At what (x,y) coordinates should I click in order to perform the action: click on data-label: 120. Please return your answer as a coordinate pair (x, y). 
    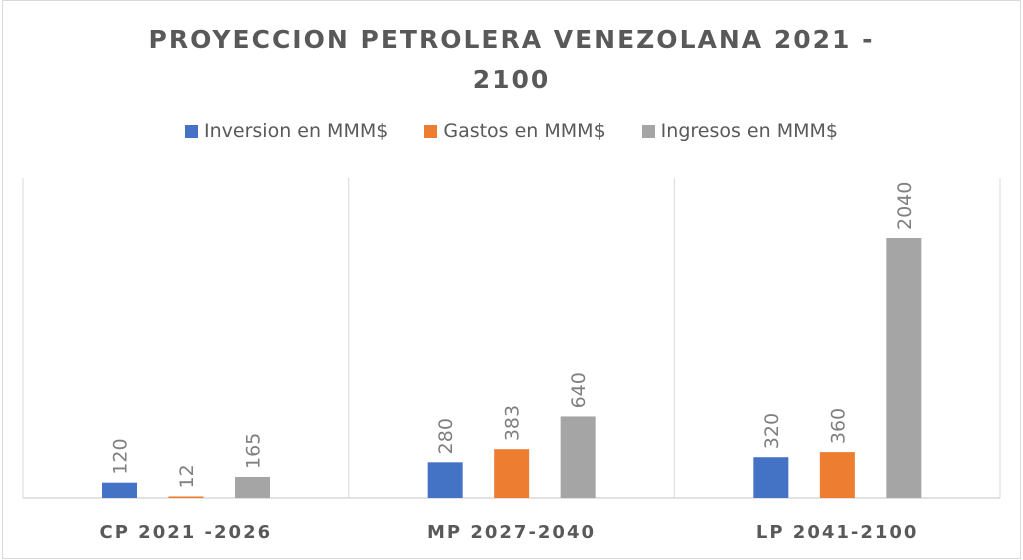
    Looking at the image, I should click on (121, 456).